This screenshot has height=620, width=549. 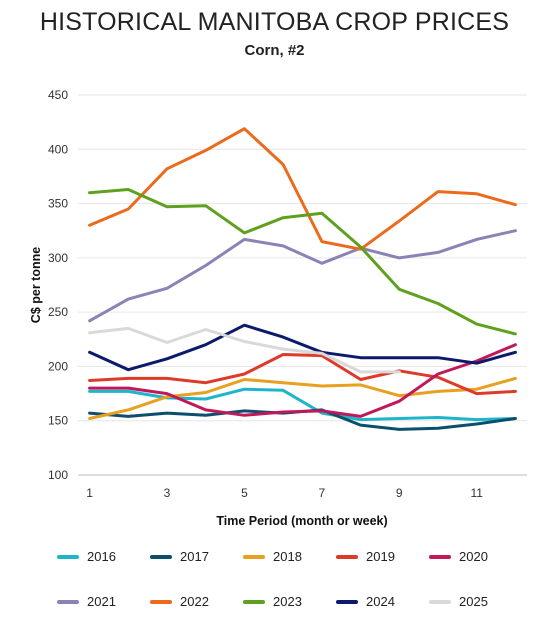 I want to click on x-tick-labels: 1 3 5 7 9 11, so click(x=284, y=493).